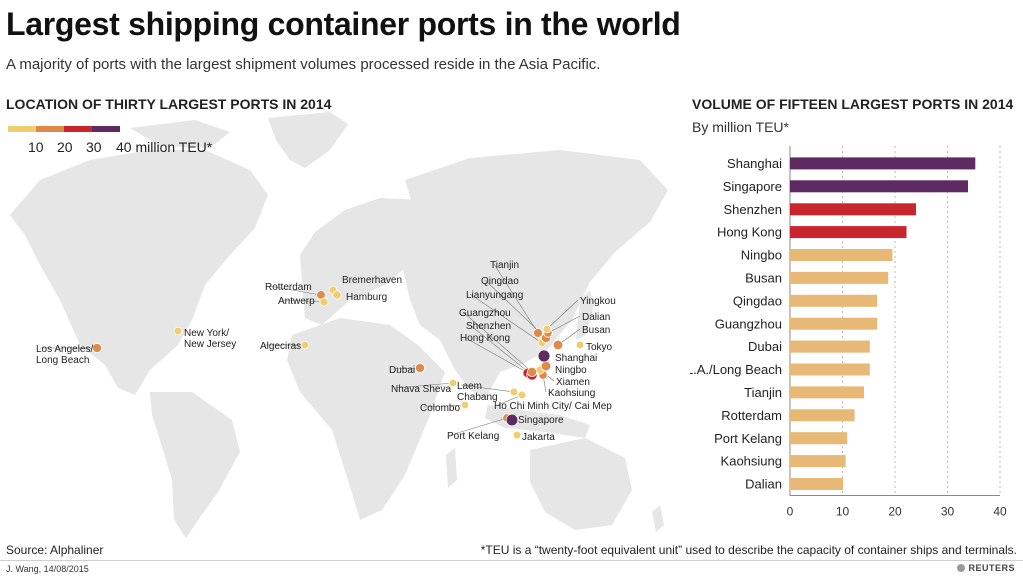 The height and width of the screenshot is (578, 1023). What do you see at coordinates (596, 317) in the screenshot?
I see `port-label: Dalian` at bounding box center [596, 317].